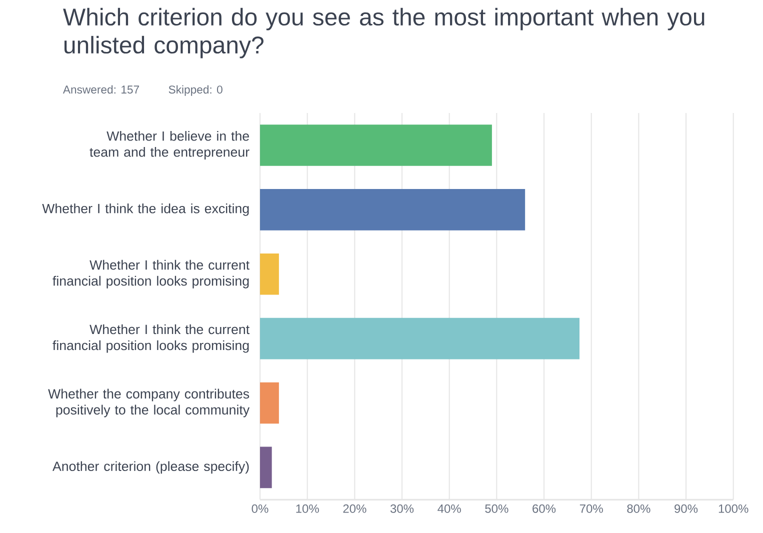  What do you see at coordinates (260, 508) in the screenshot?
I see `x-tick-label: 0%` at bounding box center [260, 508].